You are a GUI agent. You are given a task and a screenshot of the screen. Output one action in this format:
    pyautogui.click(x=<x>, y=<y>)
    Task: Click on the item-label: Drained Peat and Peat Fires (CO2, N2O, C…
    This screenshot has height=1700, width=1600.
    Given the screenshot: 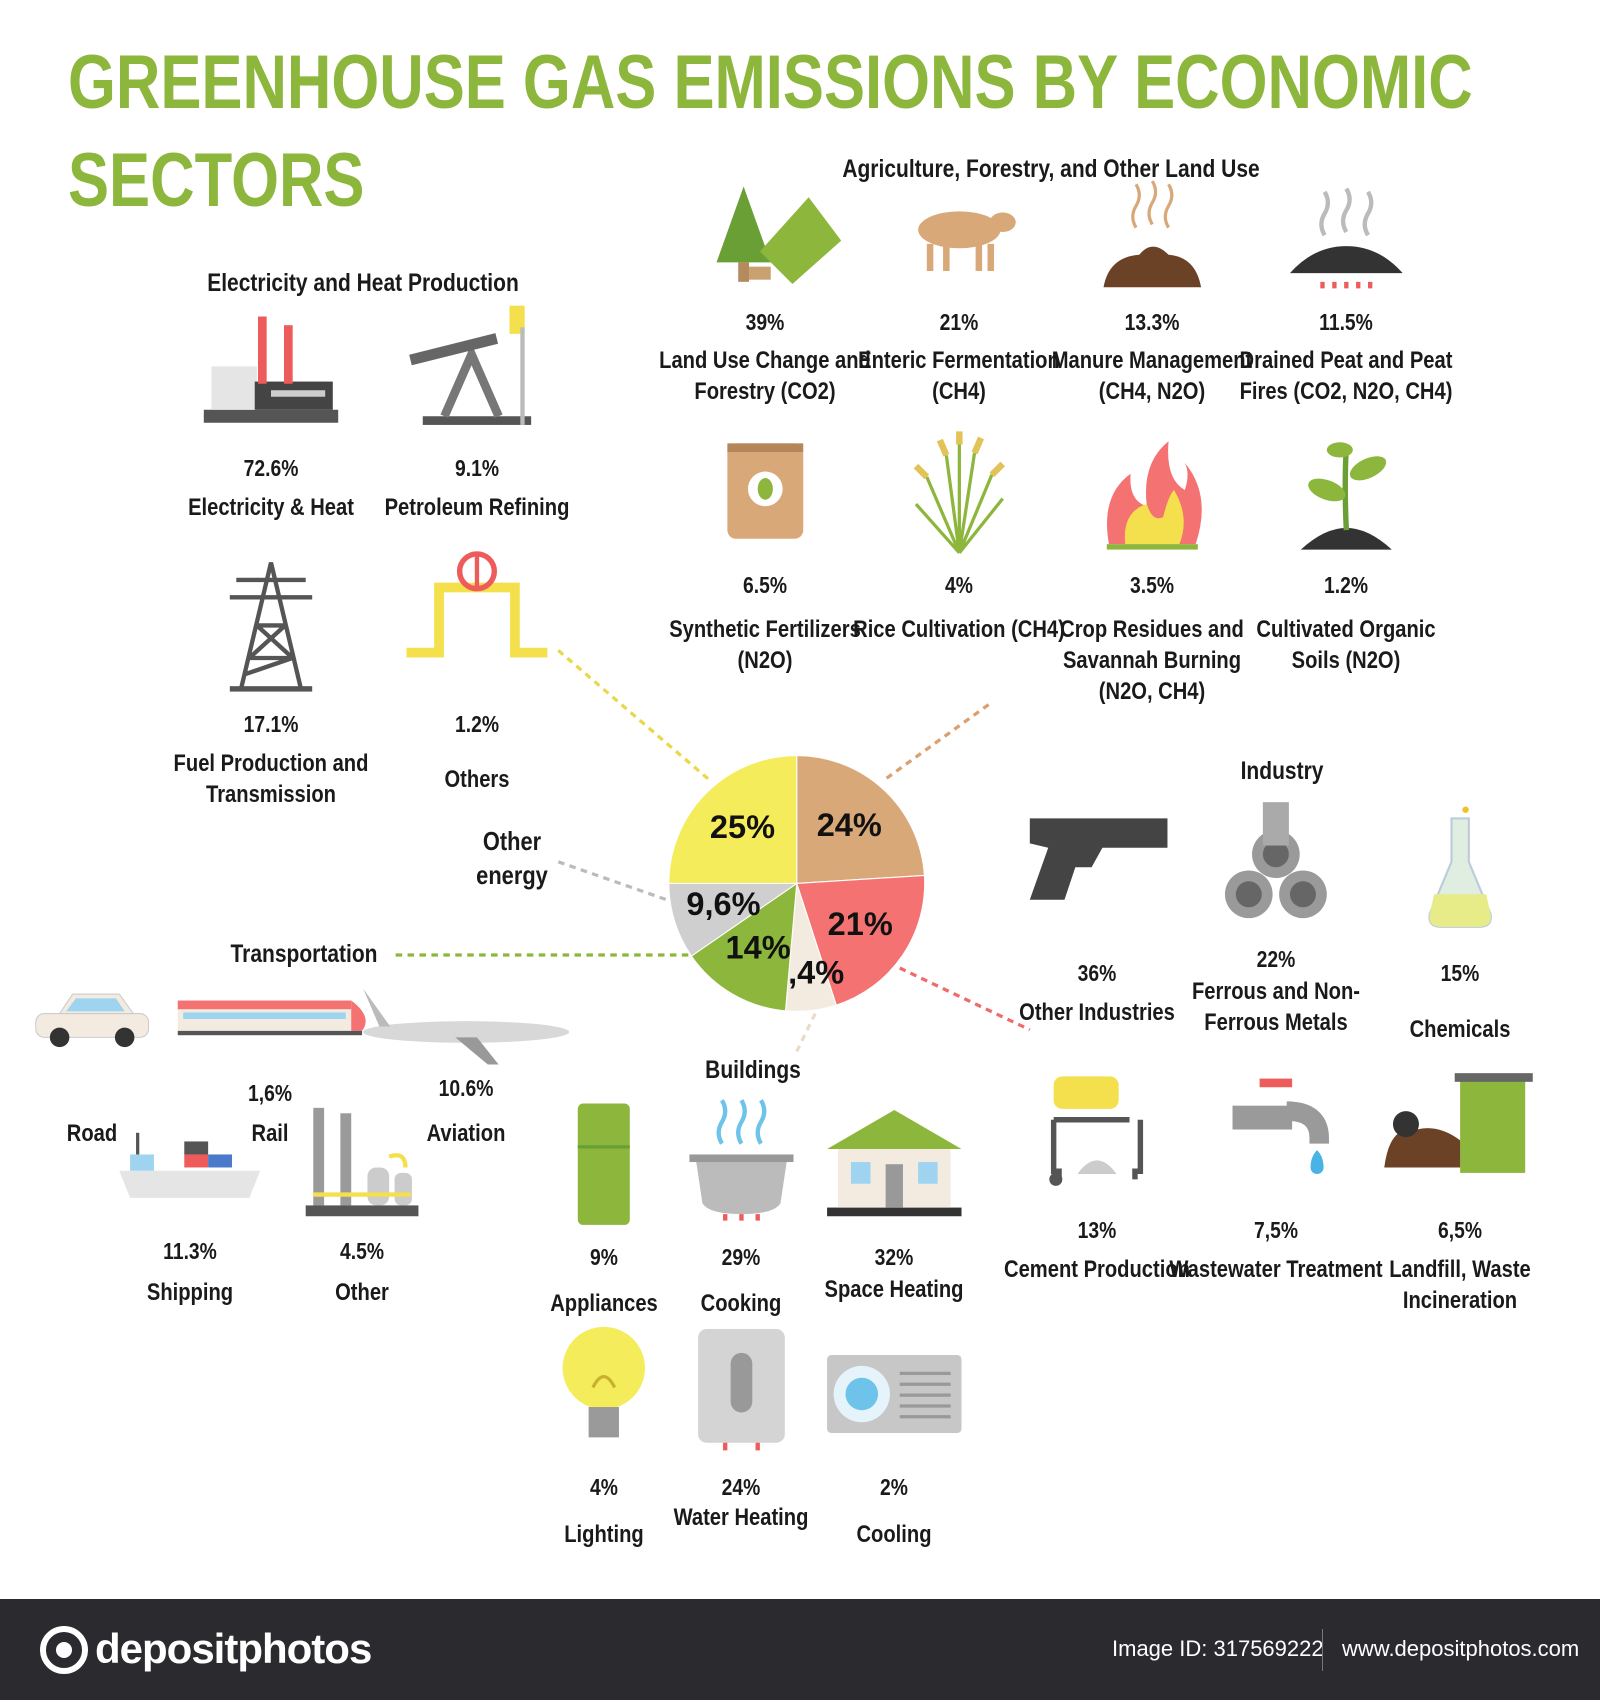 What is the action you would take?
    pyautogui.click(x=1346, y=375)
    